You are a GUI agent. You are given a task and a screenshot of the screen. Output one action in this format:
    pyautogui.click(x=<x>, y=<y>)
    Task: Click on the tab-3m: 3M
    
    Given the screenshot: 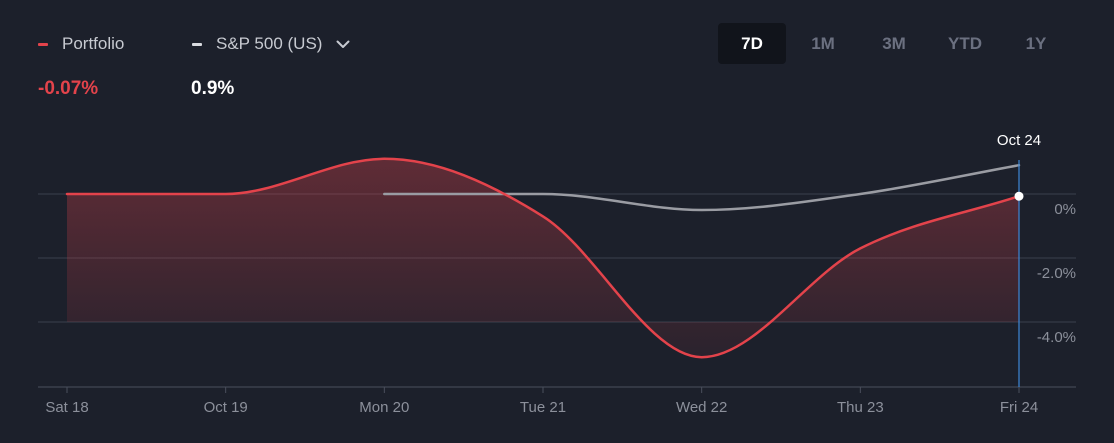 What is the action you would take?
    pyautogui.click(x=894, y=43)
    